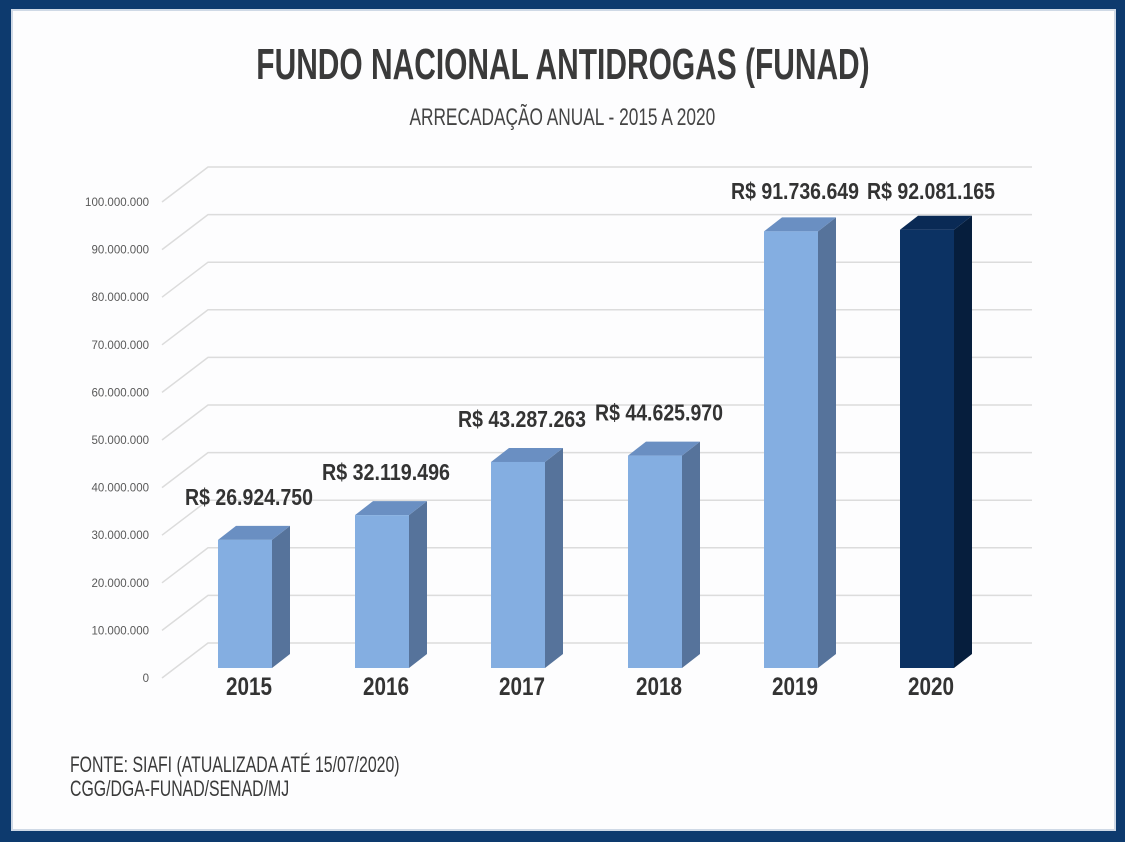 The width and height of the screenshot is (1125, 842). What do you see at coordinates (120, 441) in the screenshot?
I see `y-tick-label: 50.000.000` at bounding box center [120, 441].